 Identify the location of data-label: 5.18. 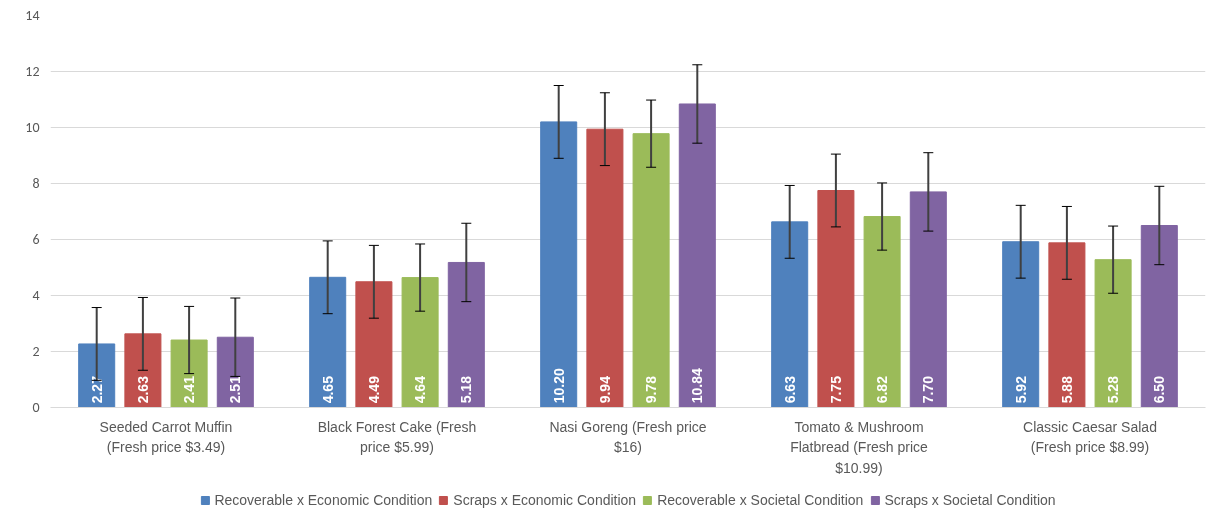
(466, 389).